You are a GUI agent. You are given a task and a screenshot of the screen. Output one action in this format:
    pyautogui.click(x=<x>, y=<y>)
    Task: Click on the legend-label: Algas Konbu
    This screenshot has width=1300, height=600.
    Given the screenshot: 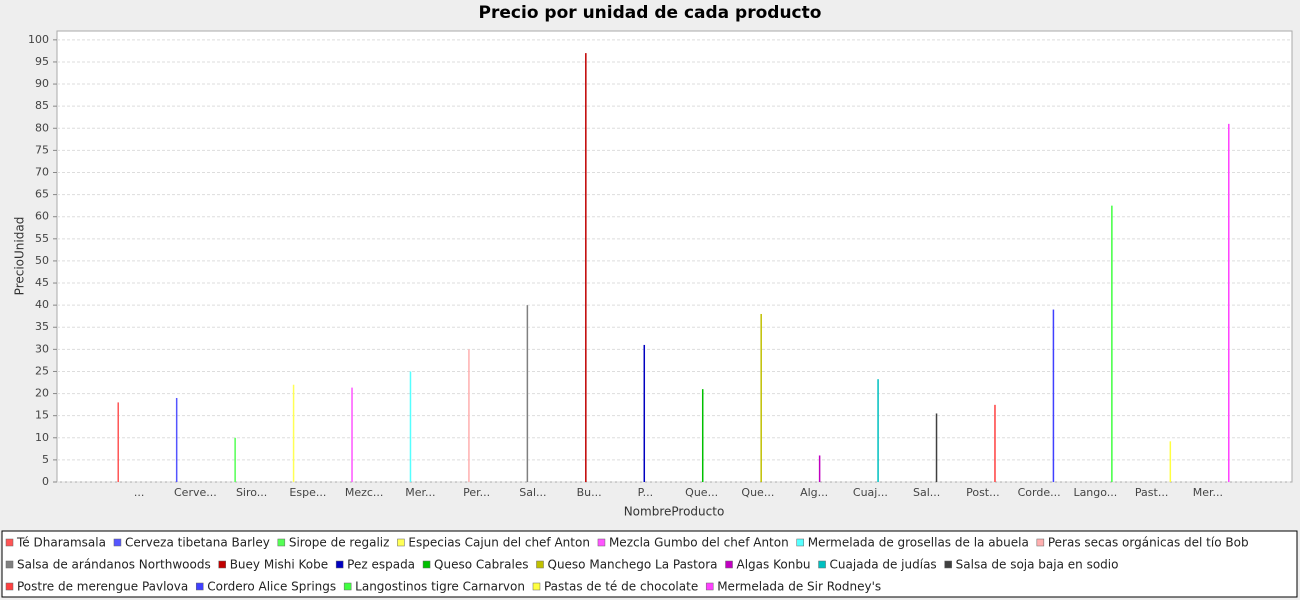 What is the action you would take?
    pyautogui.click(x=774, y=565)
    